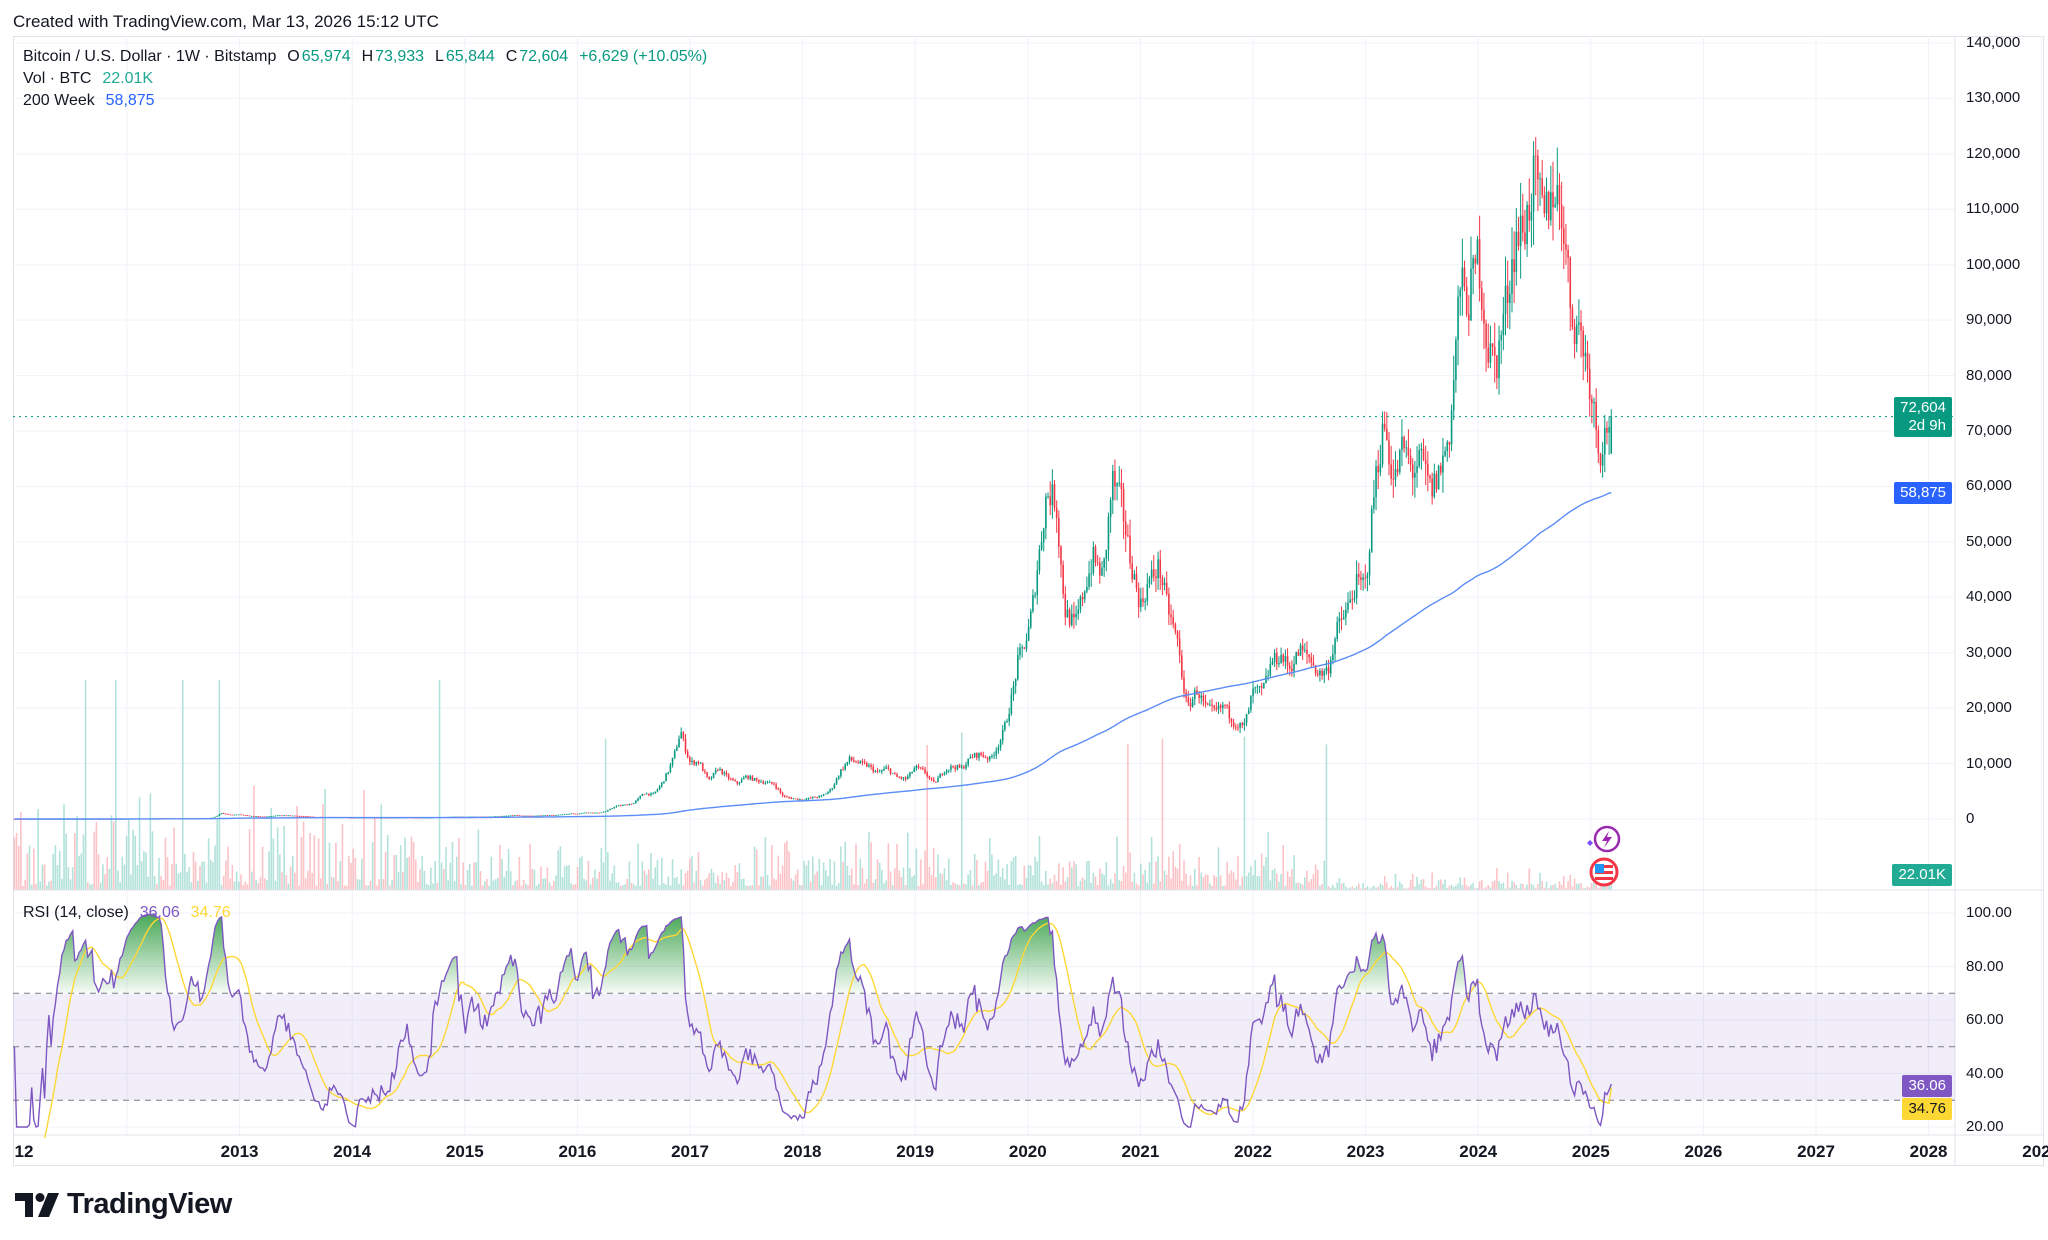 Image resolution: width=2048 pixels, height=1240 pixels. Describe the element at coordinates (123, 1204) in the screenshot. I see `tradingview-logo: TradingView` at that location.